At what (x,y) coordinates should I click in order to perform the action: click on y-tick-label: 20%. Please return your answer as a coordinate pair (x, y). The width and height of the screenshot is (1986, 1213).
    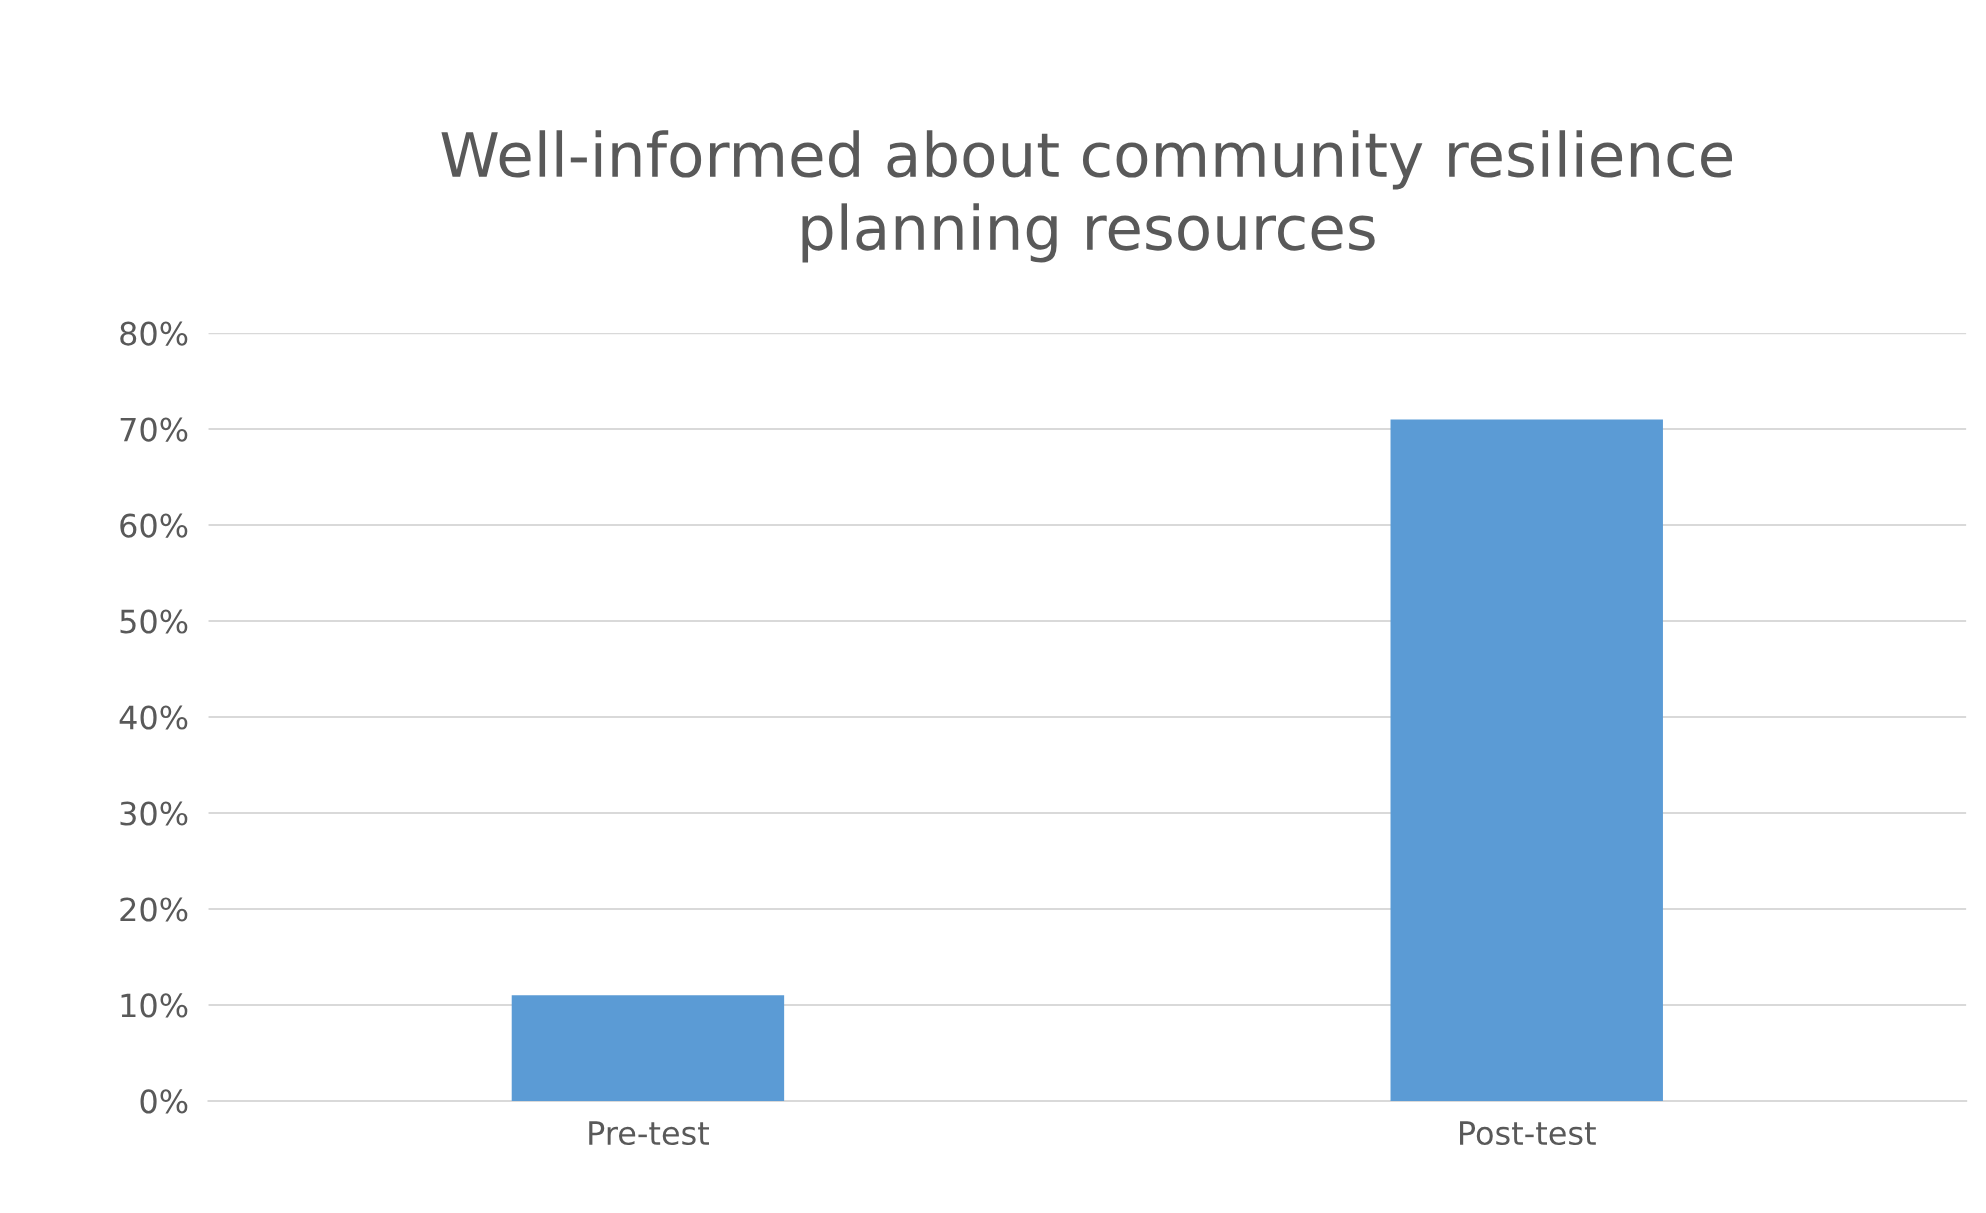
    Looking at the image, I should click on (154, 909).